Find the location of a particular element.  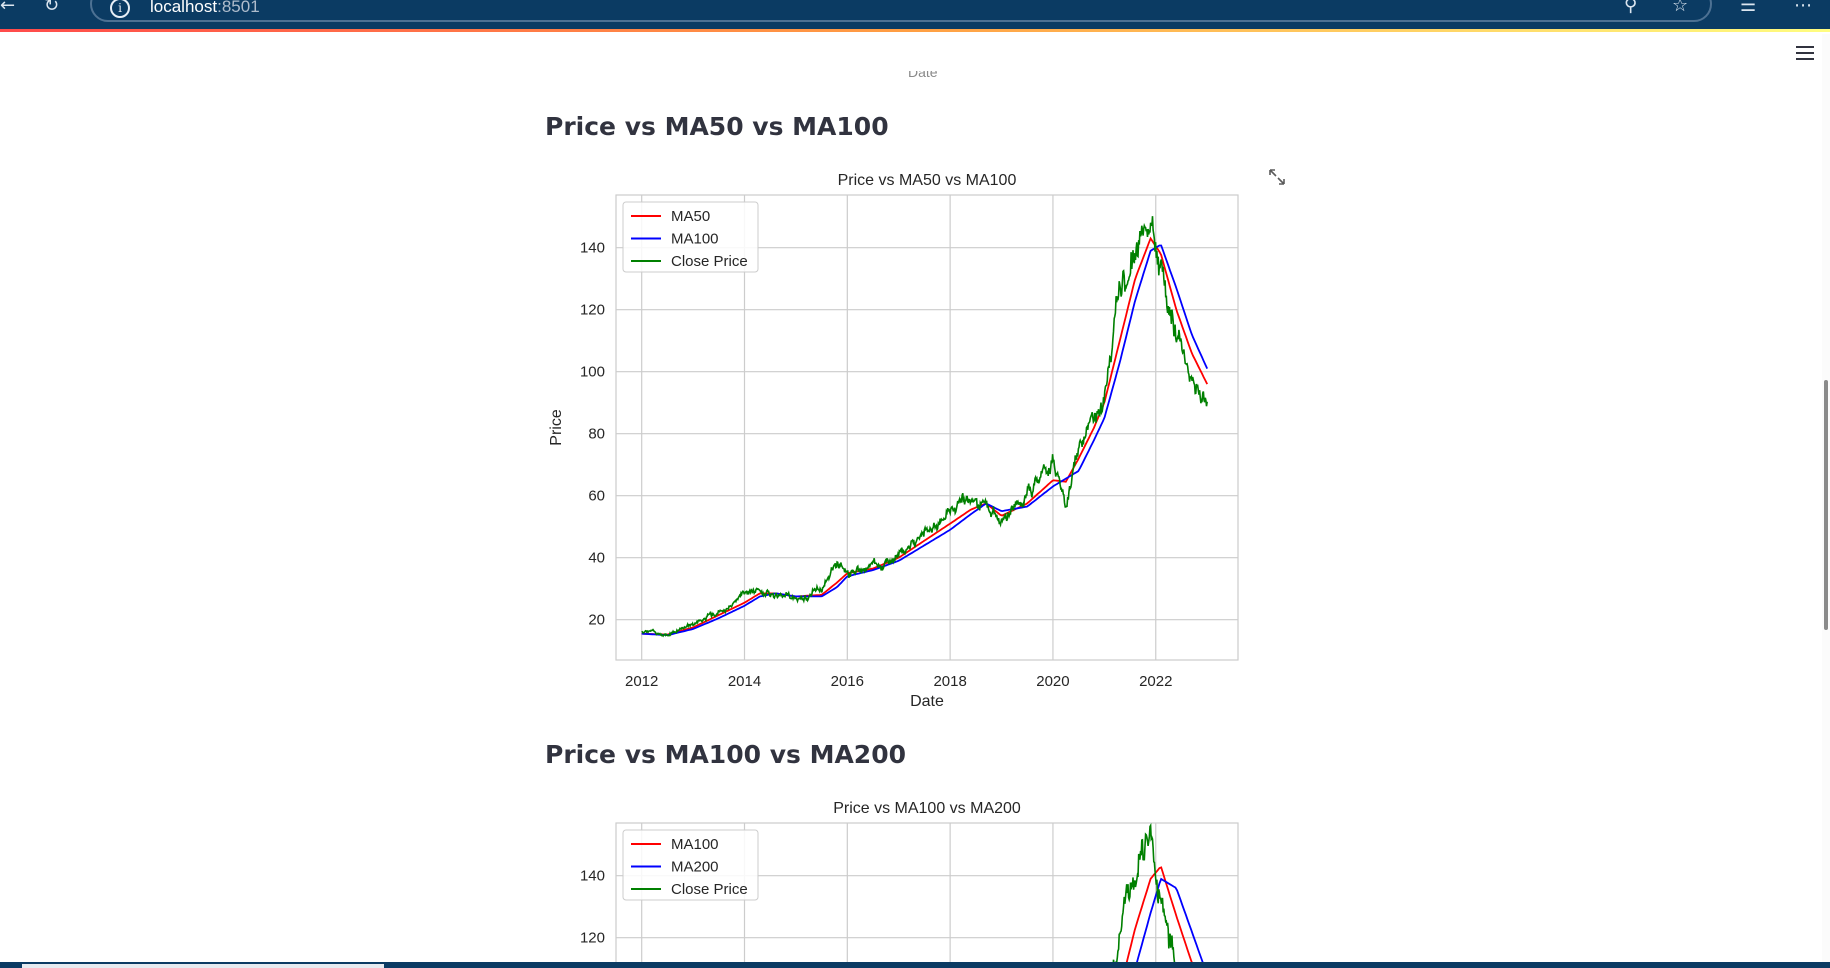

y-tick-label: 20 is located at coordinates (596, 620).